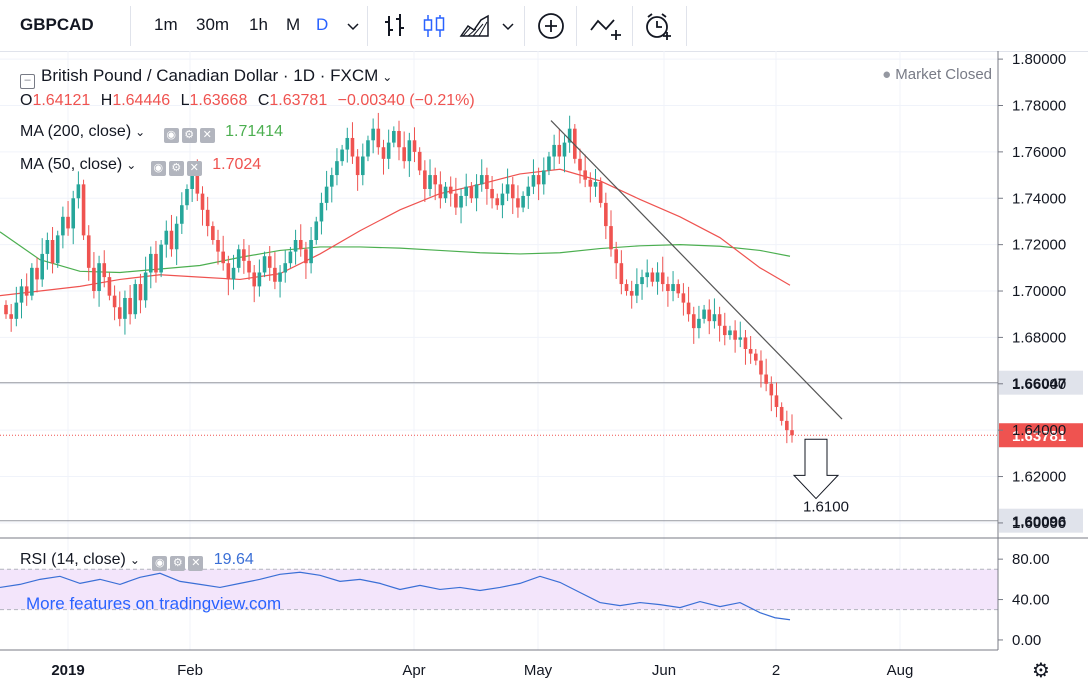 This screenshot has height=688, width=1088. I want to click on collapse-legend-icon: –, so click(27, 81).